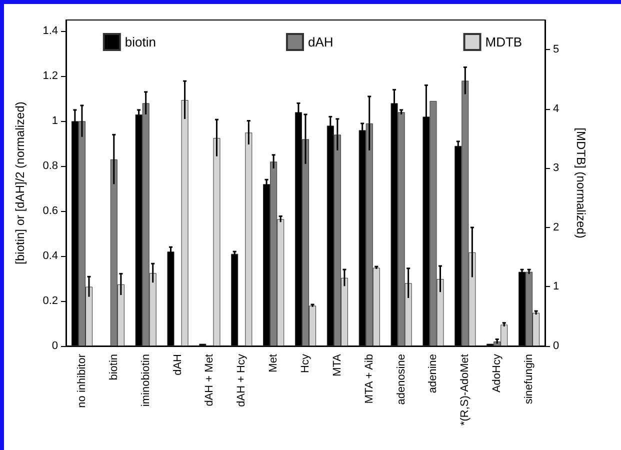 This screenshot has width=621, height=450. Describe the element at coordinates (50, 31) in the screenshot. I see `y-tick-label: 1.4` at that location.